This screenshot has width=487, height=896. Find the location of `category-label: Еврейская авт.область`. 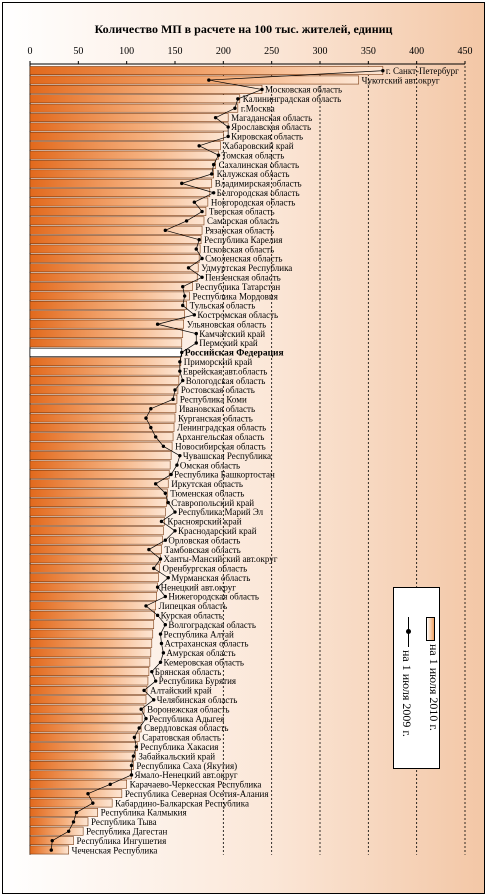

category-label: Еврейская авт.область is located at coordinates (225, 371).